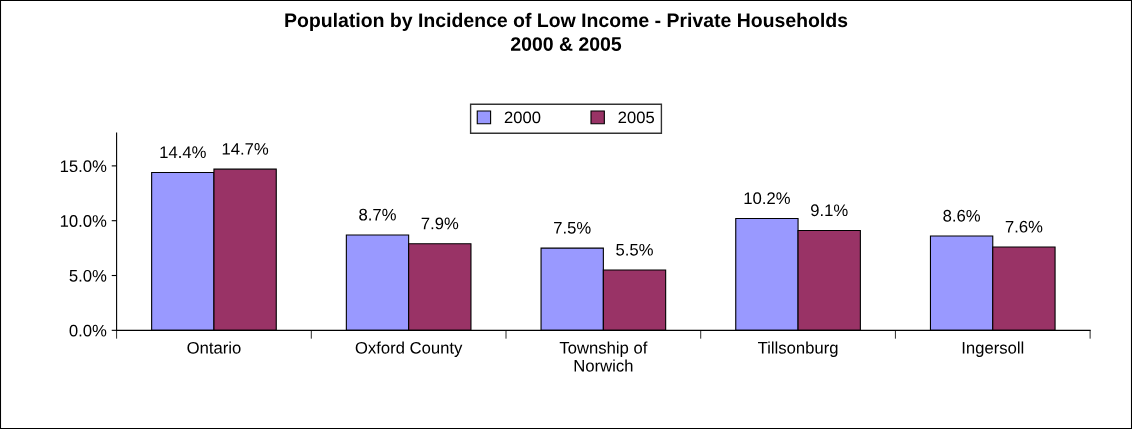 The image size is (1132, 429). I want to click on data-label: 8.7%, so click(377, 214).